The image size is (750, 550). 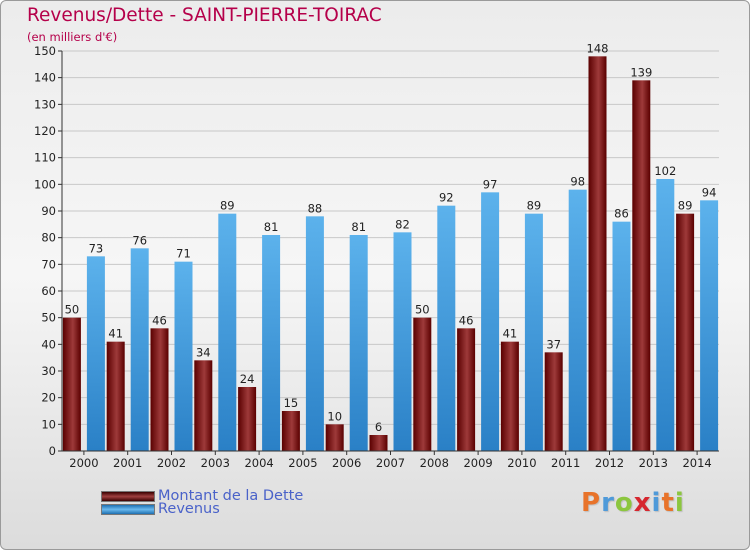 What do you see at coordinates (215, 463) in the screenshot?
I see `x-tick-label: 2003` at bounding box center [215, 463].